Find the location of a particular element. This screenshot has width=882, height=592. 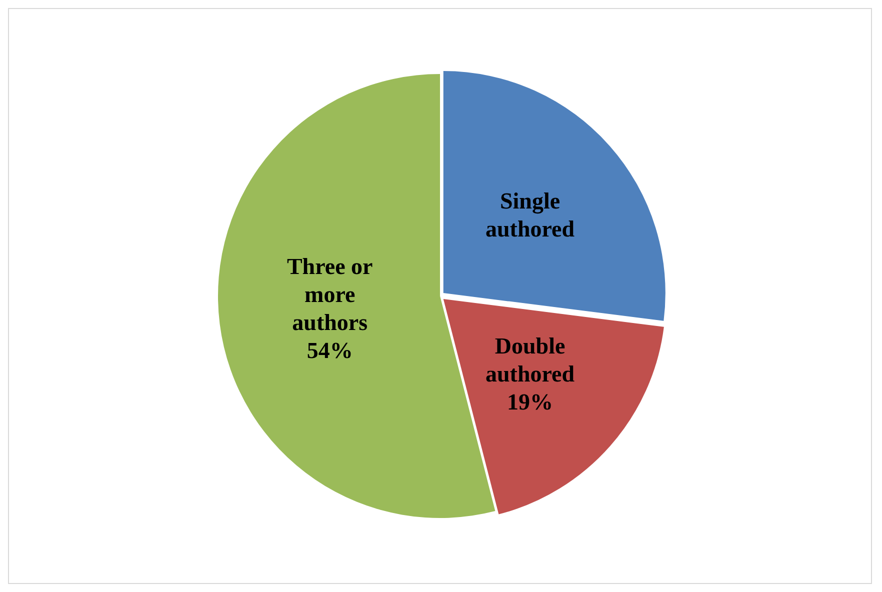

slice-label: Double authored is located at coordinates (530, 359).